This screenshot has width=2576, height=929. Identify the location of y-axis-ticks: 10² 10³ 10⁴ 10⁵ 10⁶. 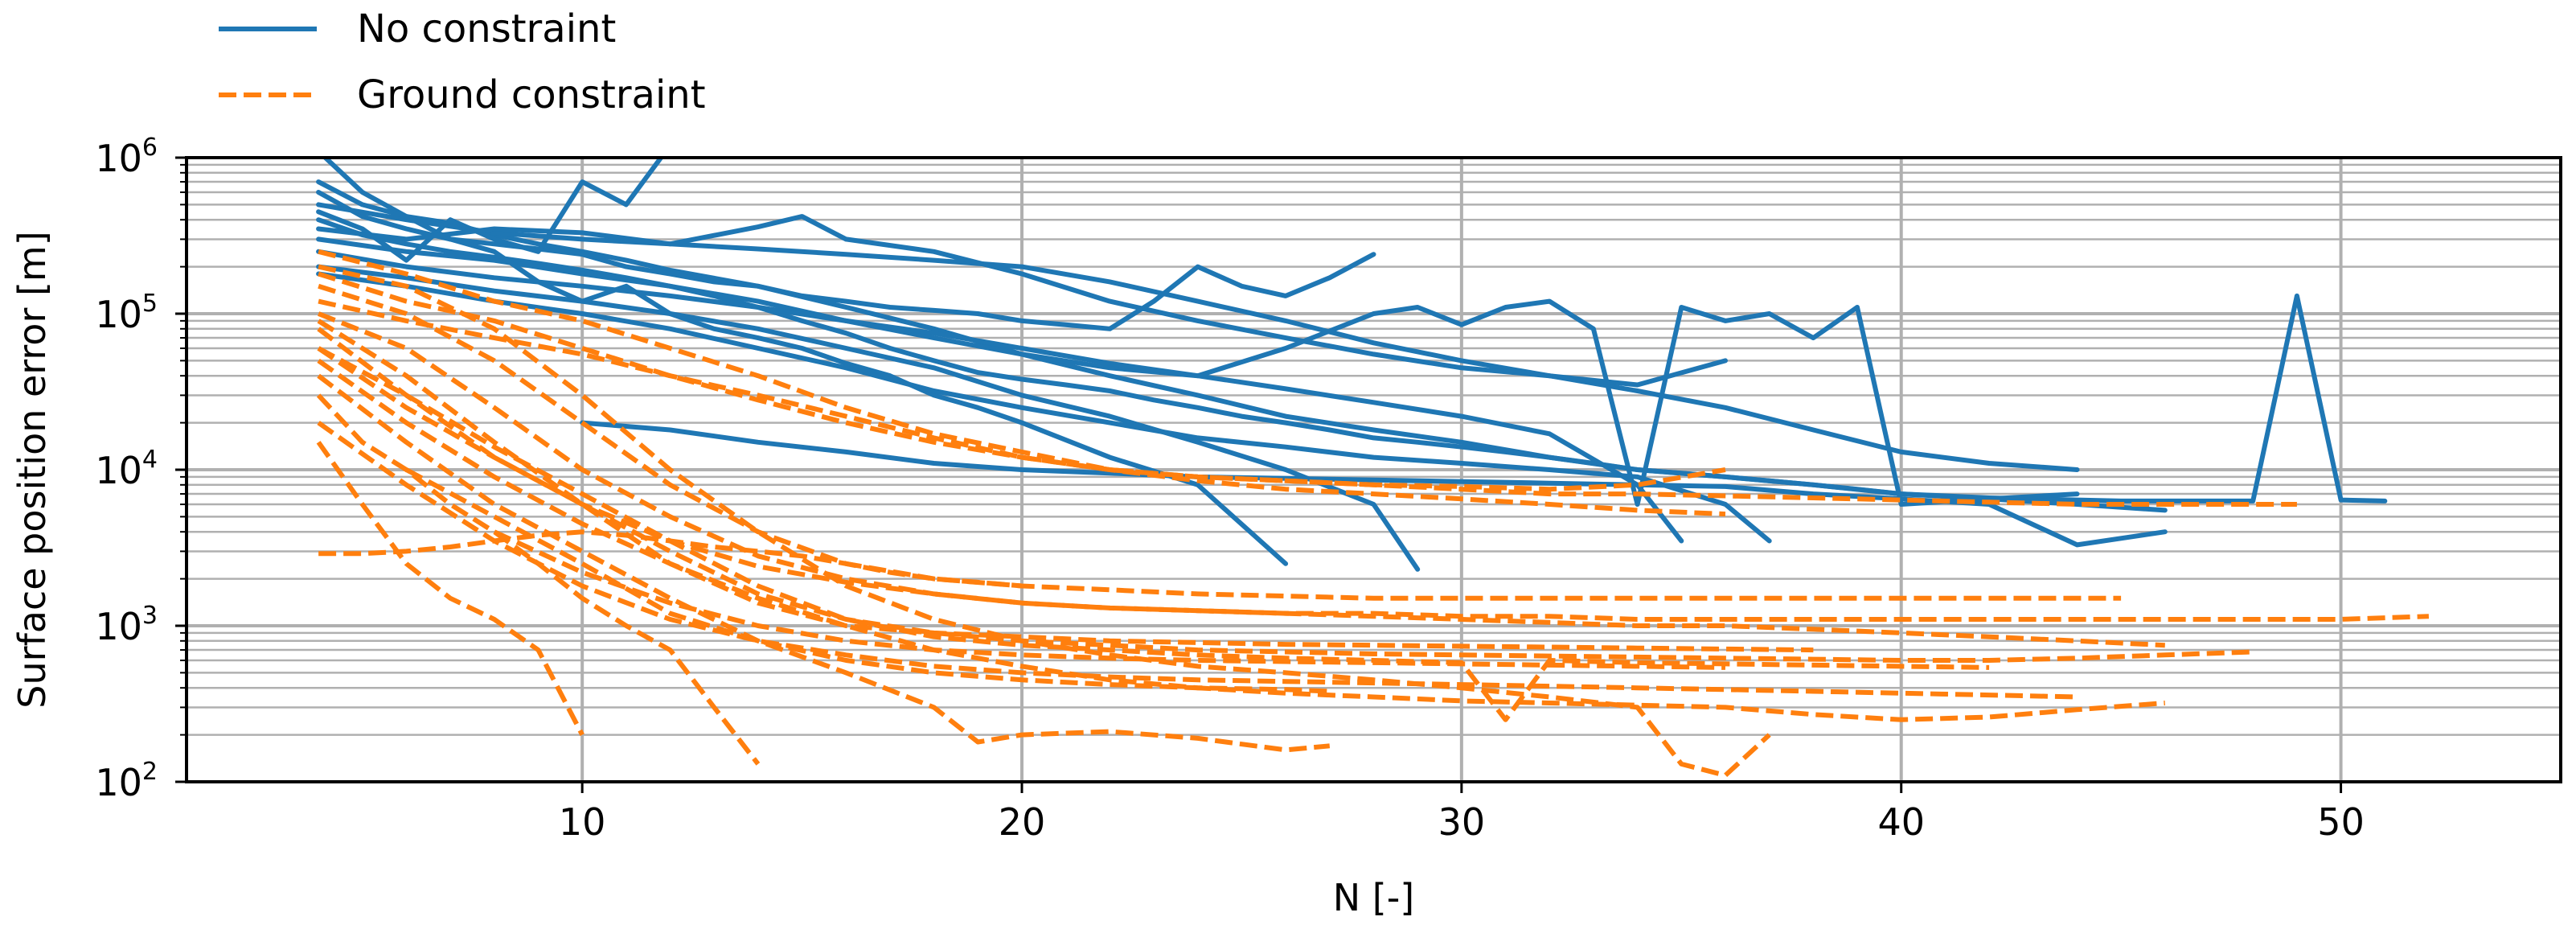
(141, 469).